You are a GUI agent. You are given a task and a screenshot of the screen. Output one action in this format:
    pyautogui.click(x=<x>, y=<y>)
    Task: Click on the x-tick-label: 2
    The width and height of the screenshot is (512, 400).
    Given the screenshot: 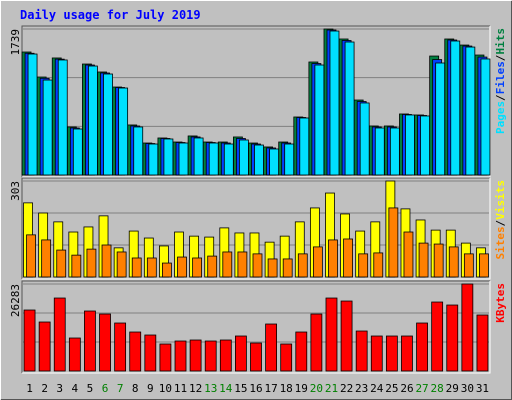 What is the action you would take?
    pyautogui.click(x=44, y=388)
    